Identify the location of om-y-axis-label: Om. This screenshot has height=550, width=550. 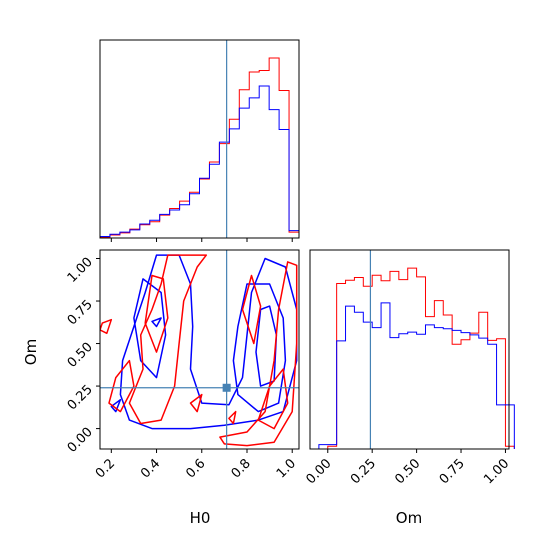
(31, 352).